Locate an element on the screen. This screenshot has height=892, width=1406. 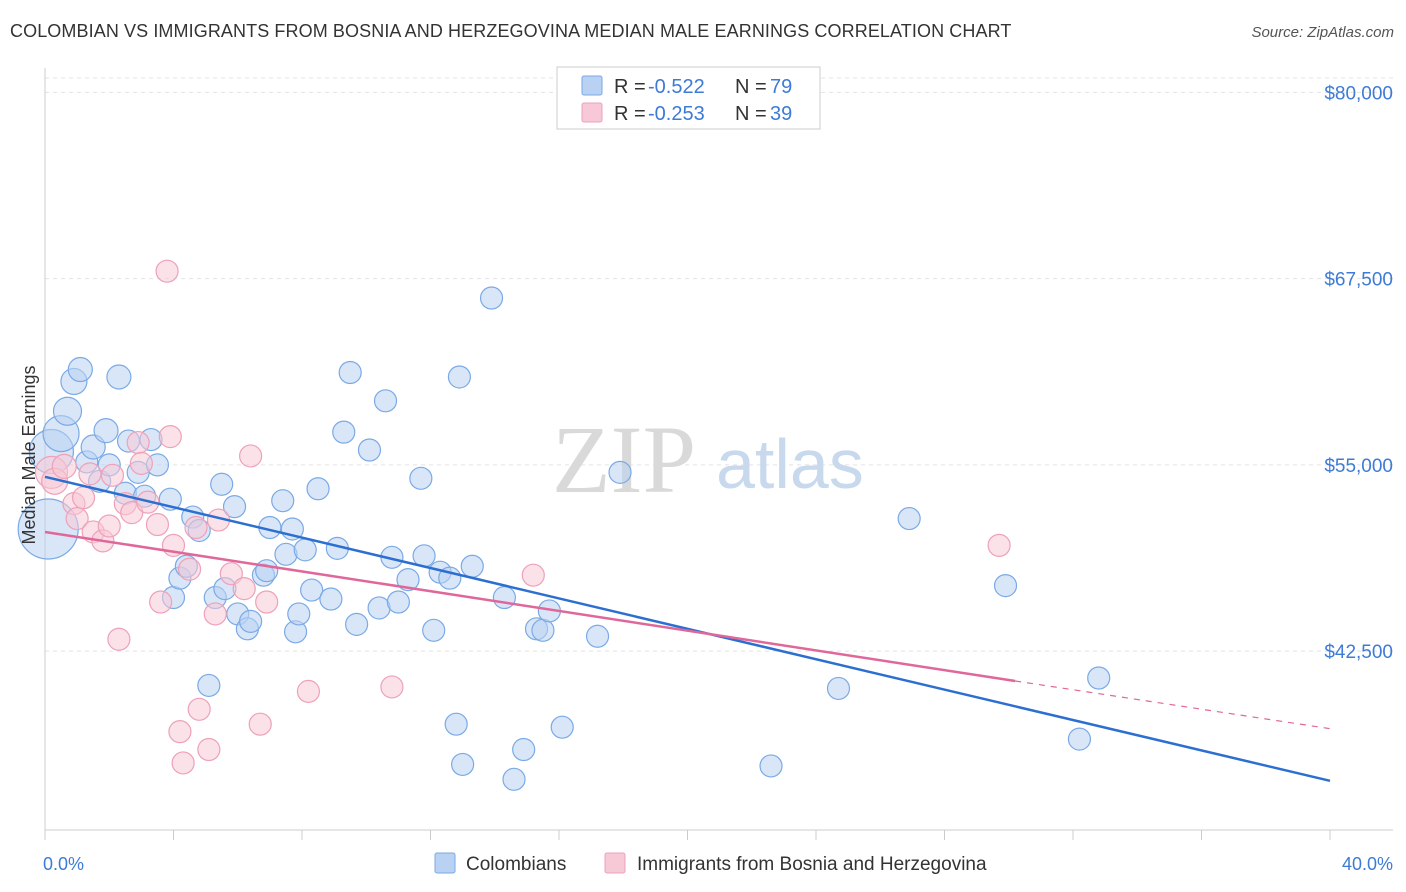
series-legend-label-colombians: Colombians is located at coordinates (516, 864).